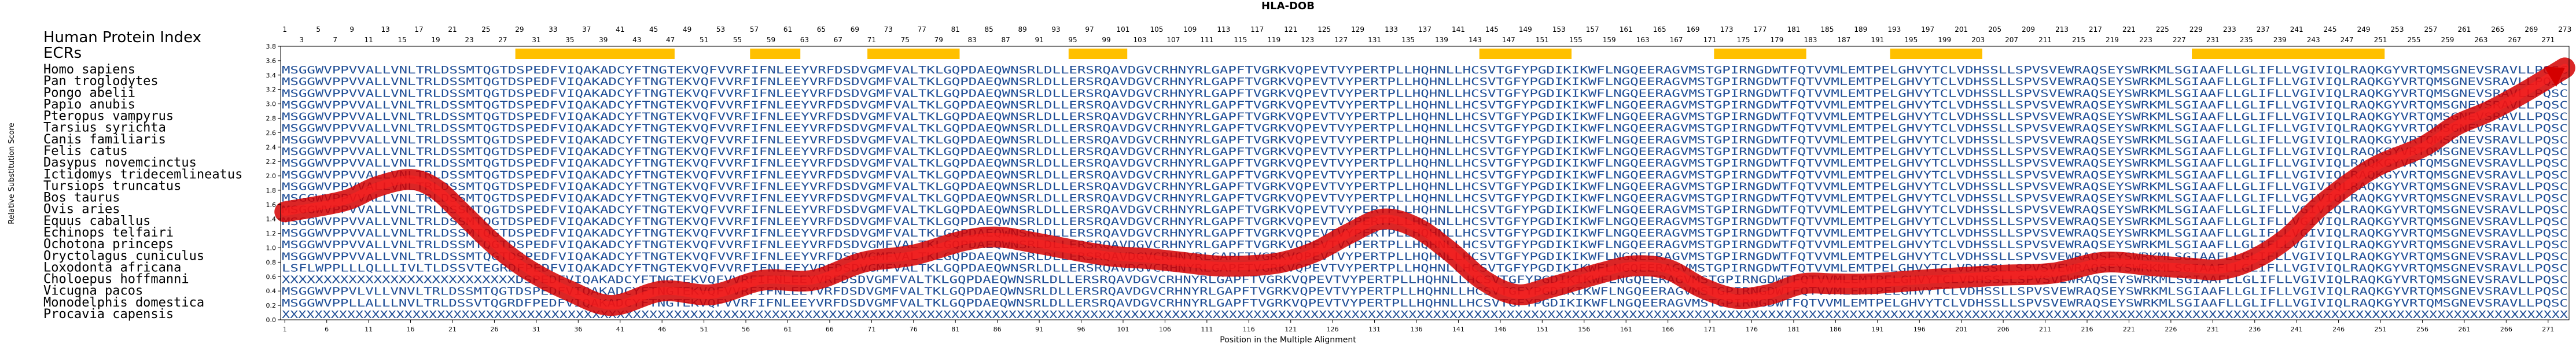 The width and height of the screenshot is (2576, 347). What do you see at coordinates (804, 40) in the screenshot?
I see `top-position-label: 63` at bounding box center [804, 40].